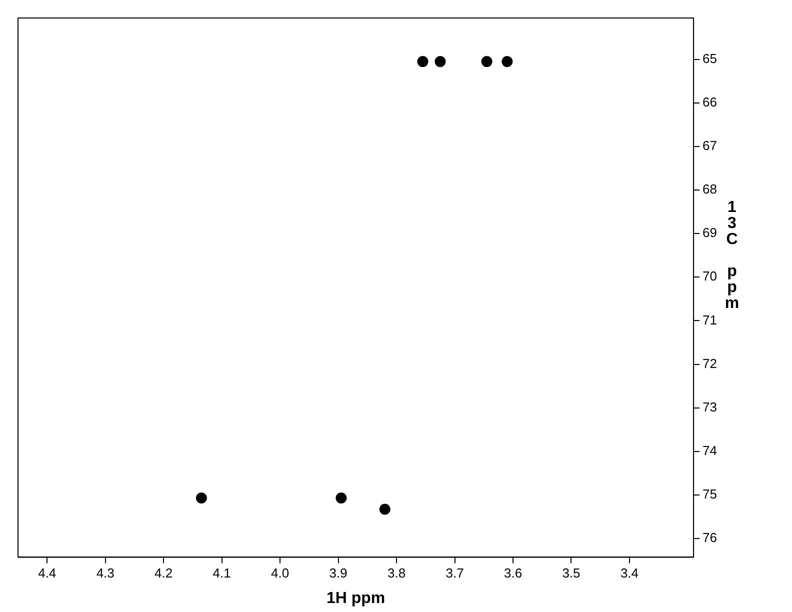 This screenshot has height=612, width=792. What do you see at coordinates (710, 146) in the screenshot?
I see `y-tick-label: 67` at bounding box center [710, 146].